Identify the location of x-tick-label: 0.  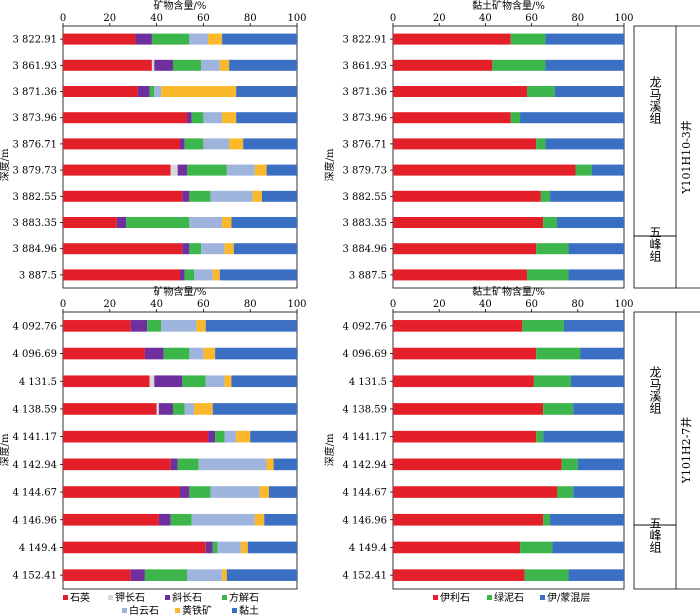
(63, 18).